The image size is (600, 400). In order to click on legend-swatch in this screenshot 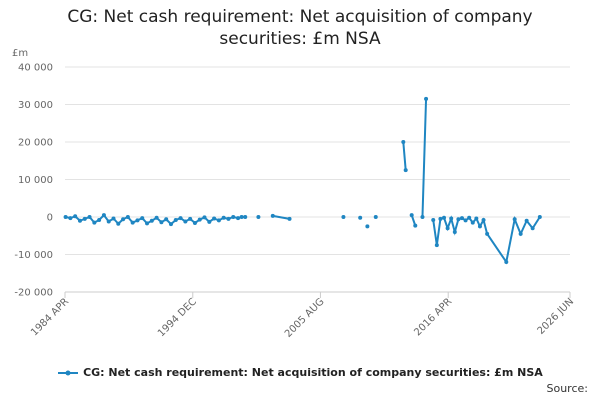, I will do `click(68, 373)`.